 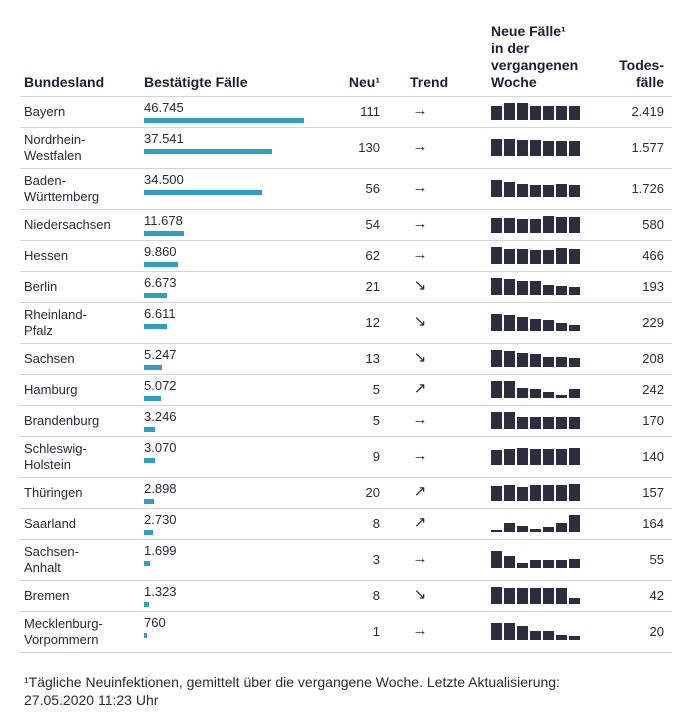 I want to click on new-cases-value: 21, so click(x=372, y=286).